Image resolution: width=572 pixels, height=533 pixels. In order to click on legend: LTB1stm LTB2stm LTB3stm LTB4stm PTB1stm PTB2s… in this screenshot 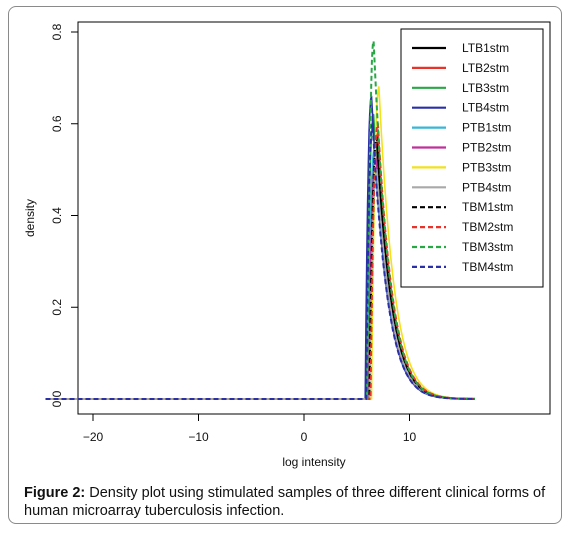, I will do `click(472, 158)`.